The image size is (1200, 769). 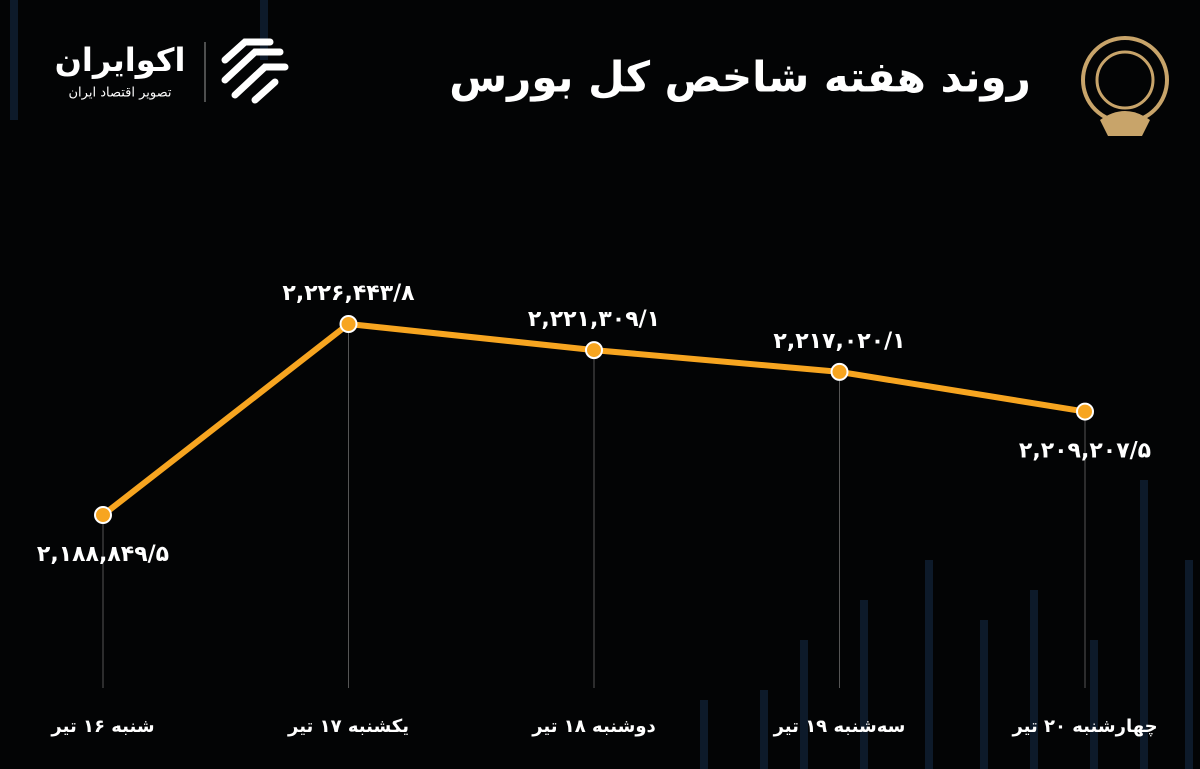 What do you see at coordinates (120, 93) in the screenshot?
I see `brand-tagline: تصویر اقتصاد ایران` at bounding box center [120, 93].